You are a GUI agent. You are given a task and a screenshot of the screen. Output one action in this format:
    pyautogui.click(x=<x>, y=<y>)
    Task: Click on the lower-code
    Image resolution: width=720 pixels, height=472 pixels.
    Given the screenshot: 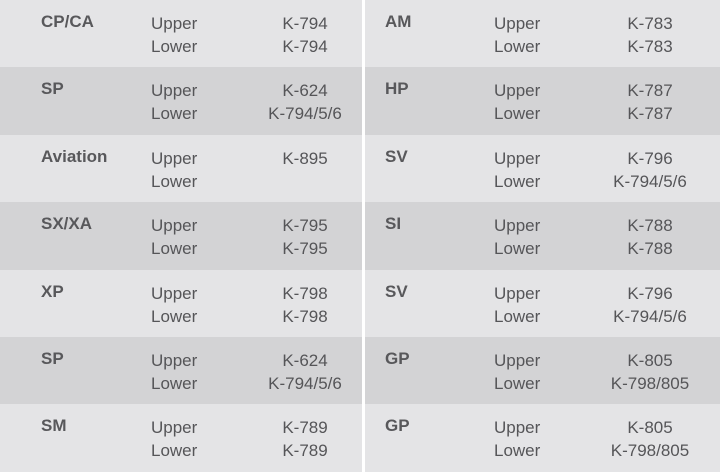 What is the action you would take?
    pyautogui.click(x=305, y=181)
    